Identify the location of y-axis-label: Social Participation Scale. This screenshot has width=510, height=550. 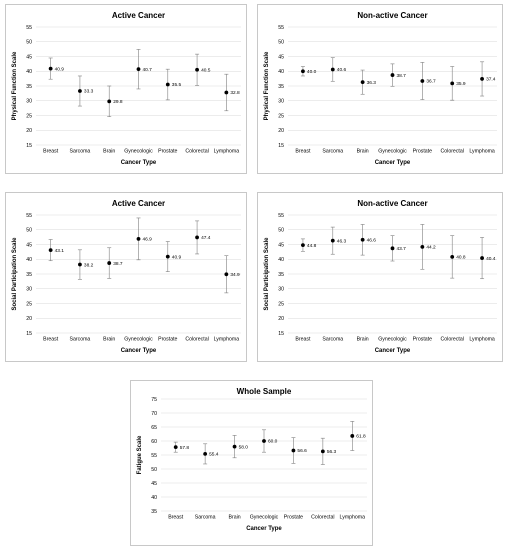
(267, 274).